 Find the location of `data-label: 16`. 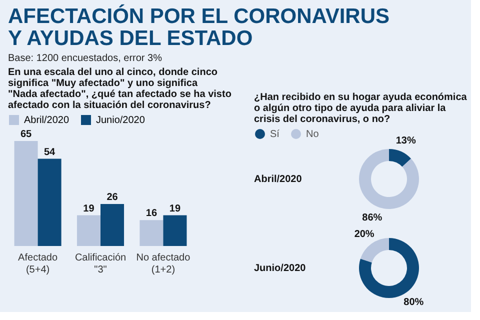

data-label: 16 is located at coordinates (152, 214).